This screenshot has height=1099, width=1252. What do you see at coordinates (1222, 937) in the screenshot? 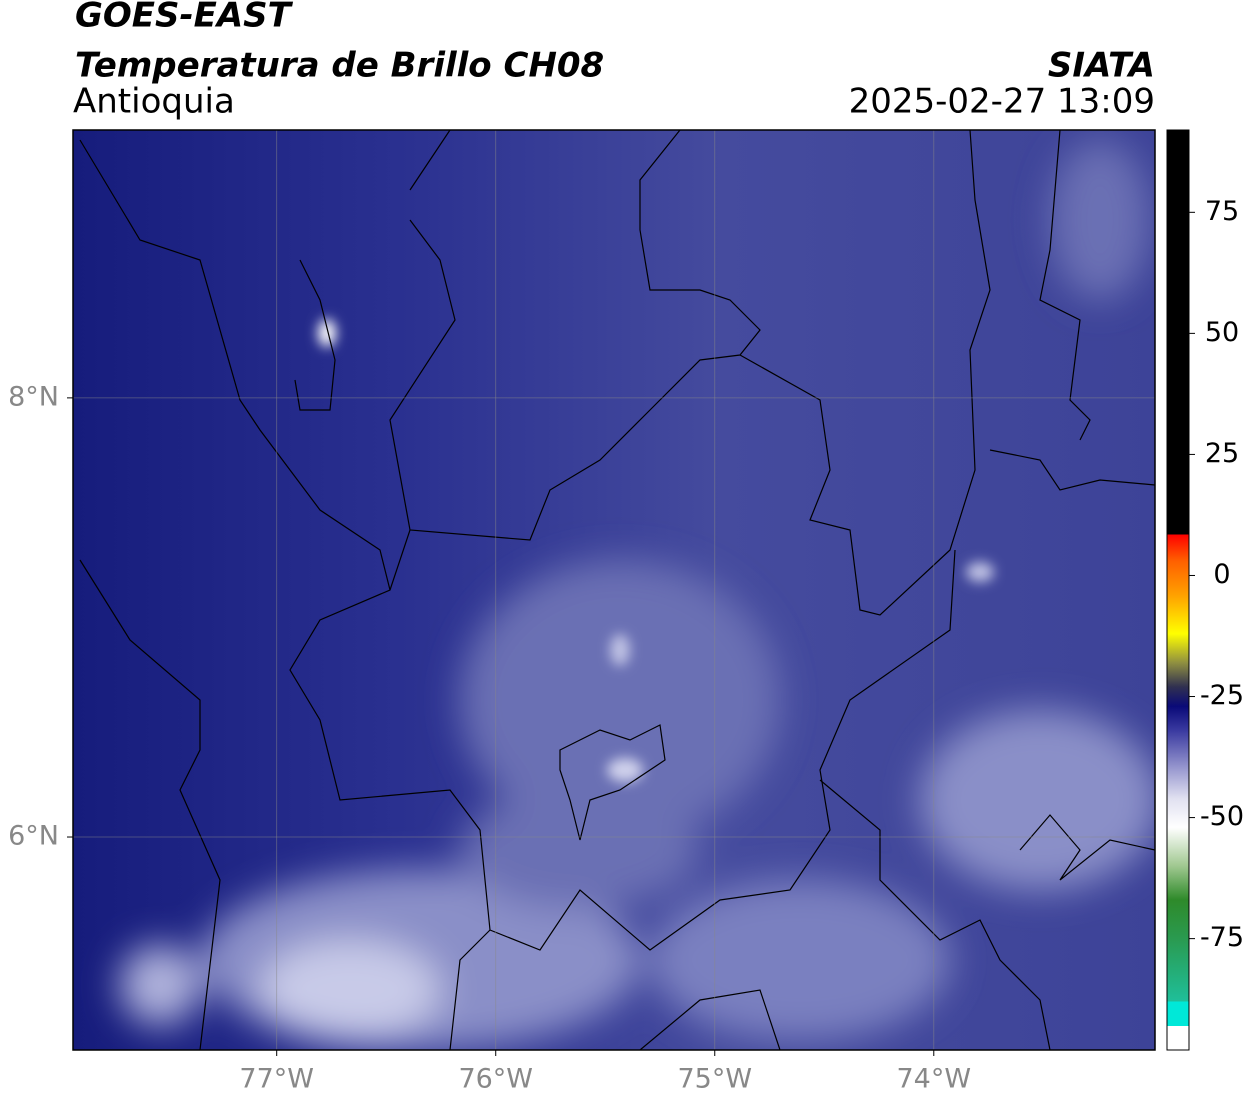
I see `colorbar-tick-label: -75` at bounding box center [1222, 937].